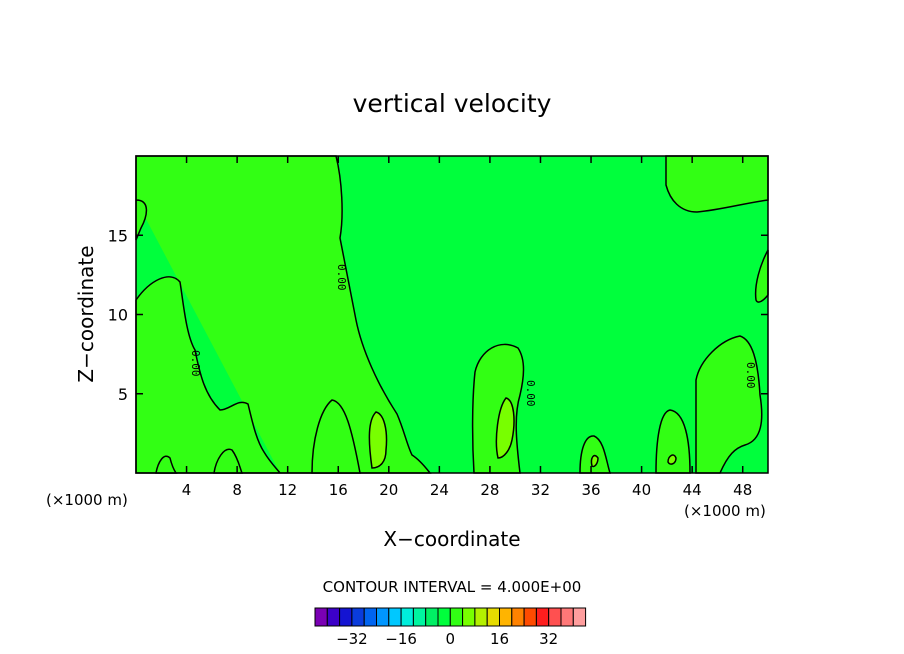 Image resolution: width=904 pixels, height=654 pixels. What do you see at coordinates (725, 511) in the screenshot?
I see `x-unit-right: (×1000 m)` at bounding box center [725, 511].